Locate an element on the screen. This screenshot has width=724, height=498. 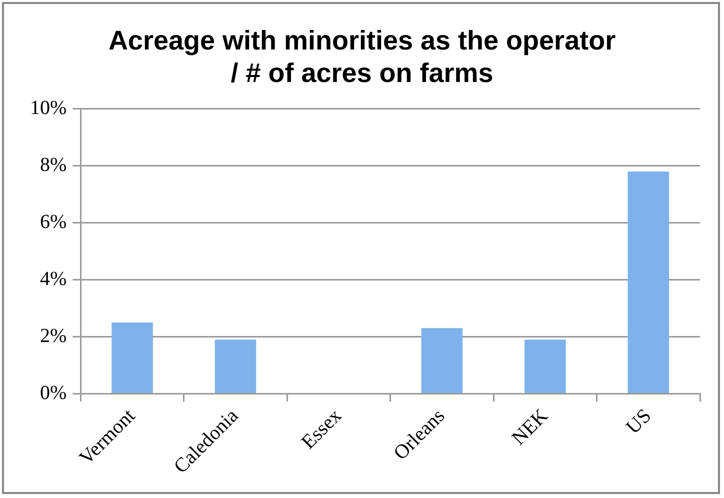
x-tick-label: US is located at coordinates (639, 421).